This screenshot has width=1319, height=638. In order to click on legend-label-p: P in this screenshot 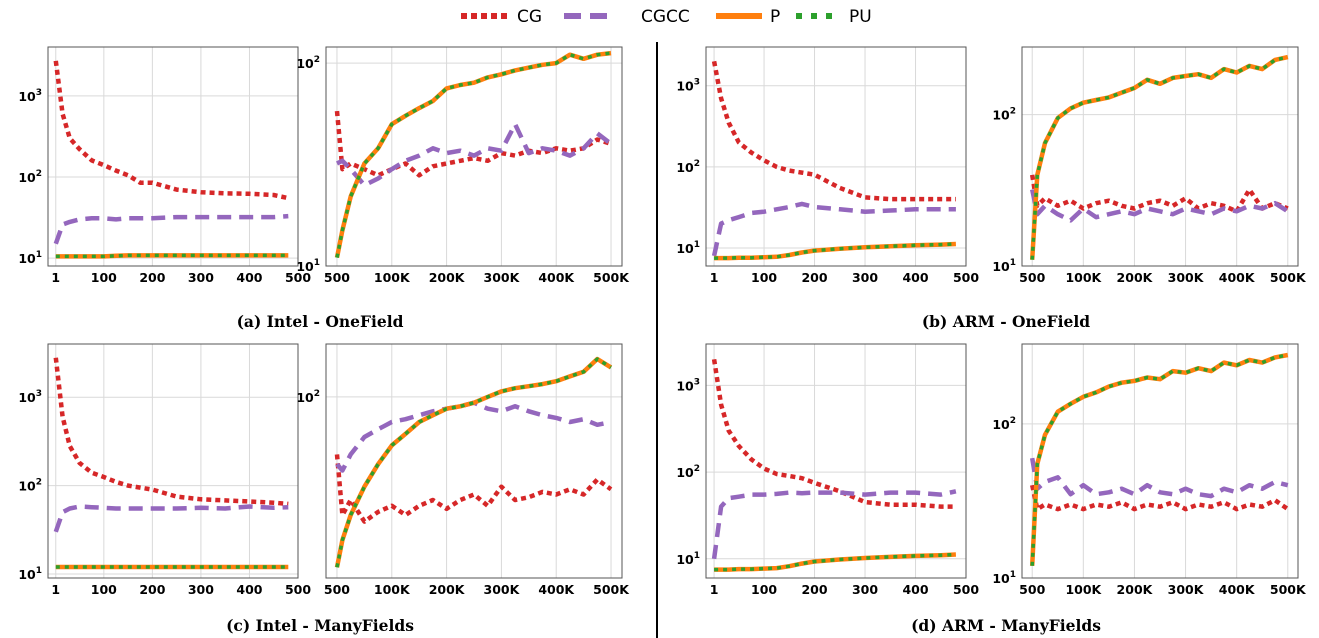, I will do `click(775, 17)`.